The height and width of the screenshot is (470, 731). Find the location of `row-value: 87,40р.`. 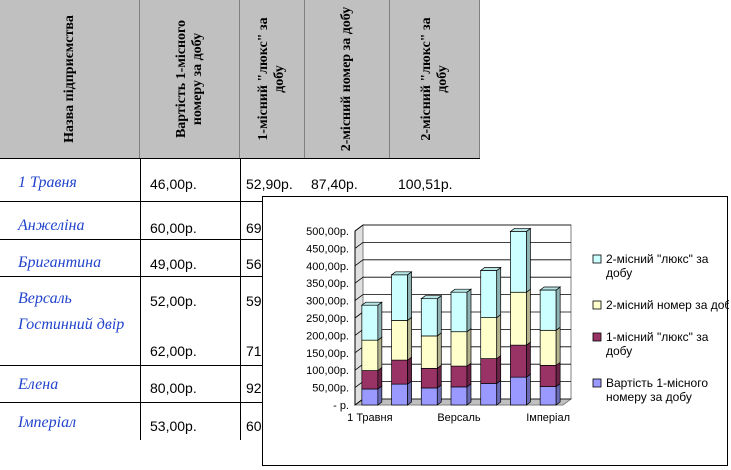

row-value: 87,40р. is located at coordinates (334, 184).